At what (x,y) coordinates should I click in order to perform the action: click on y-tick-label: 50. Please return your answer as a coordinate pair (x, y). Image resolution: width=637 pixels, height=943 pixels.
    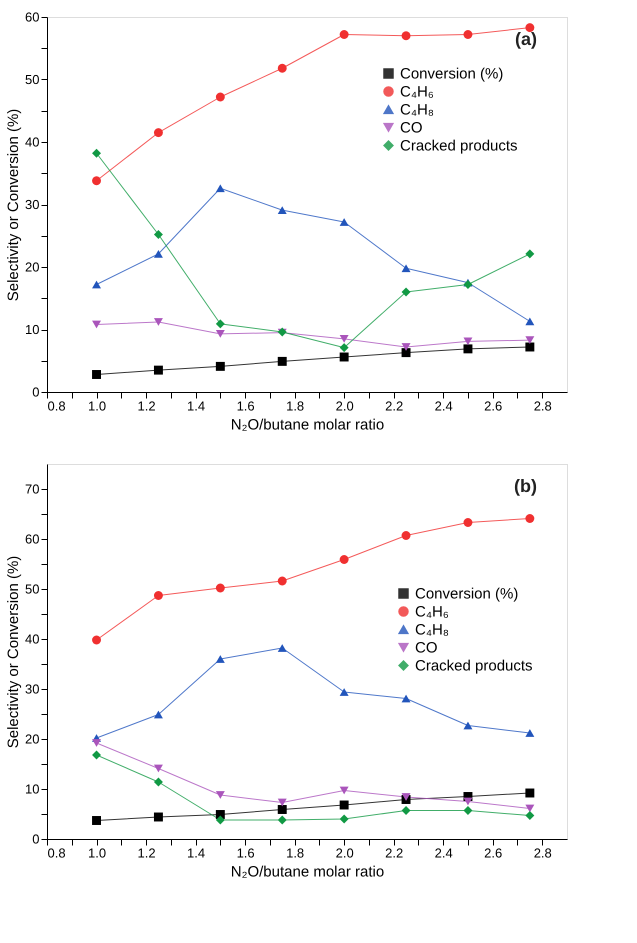
    Looking at the image, I should click on (32, 79).